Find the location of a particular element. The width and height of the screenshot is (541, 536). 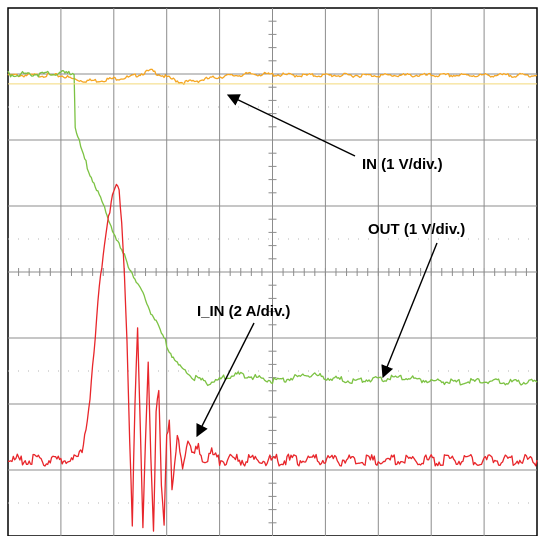

in-arrow is located at coordinates (291, 125).